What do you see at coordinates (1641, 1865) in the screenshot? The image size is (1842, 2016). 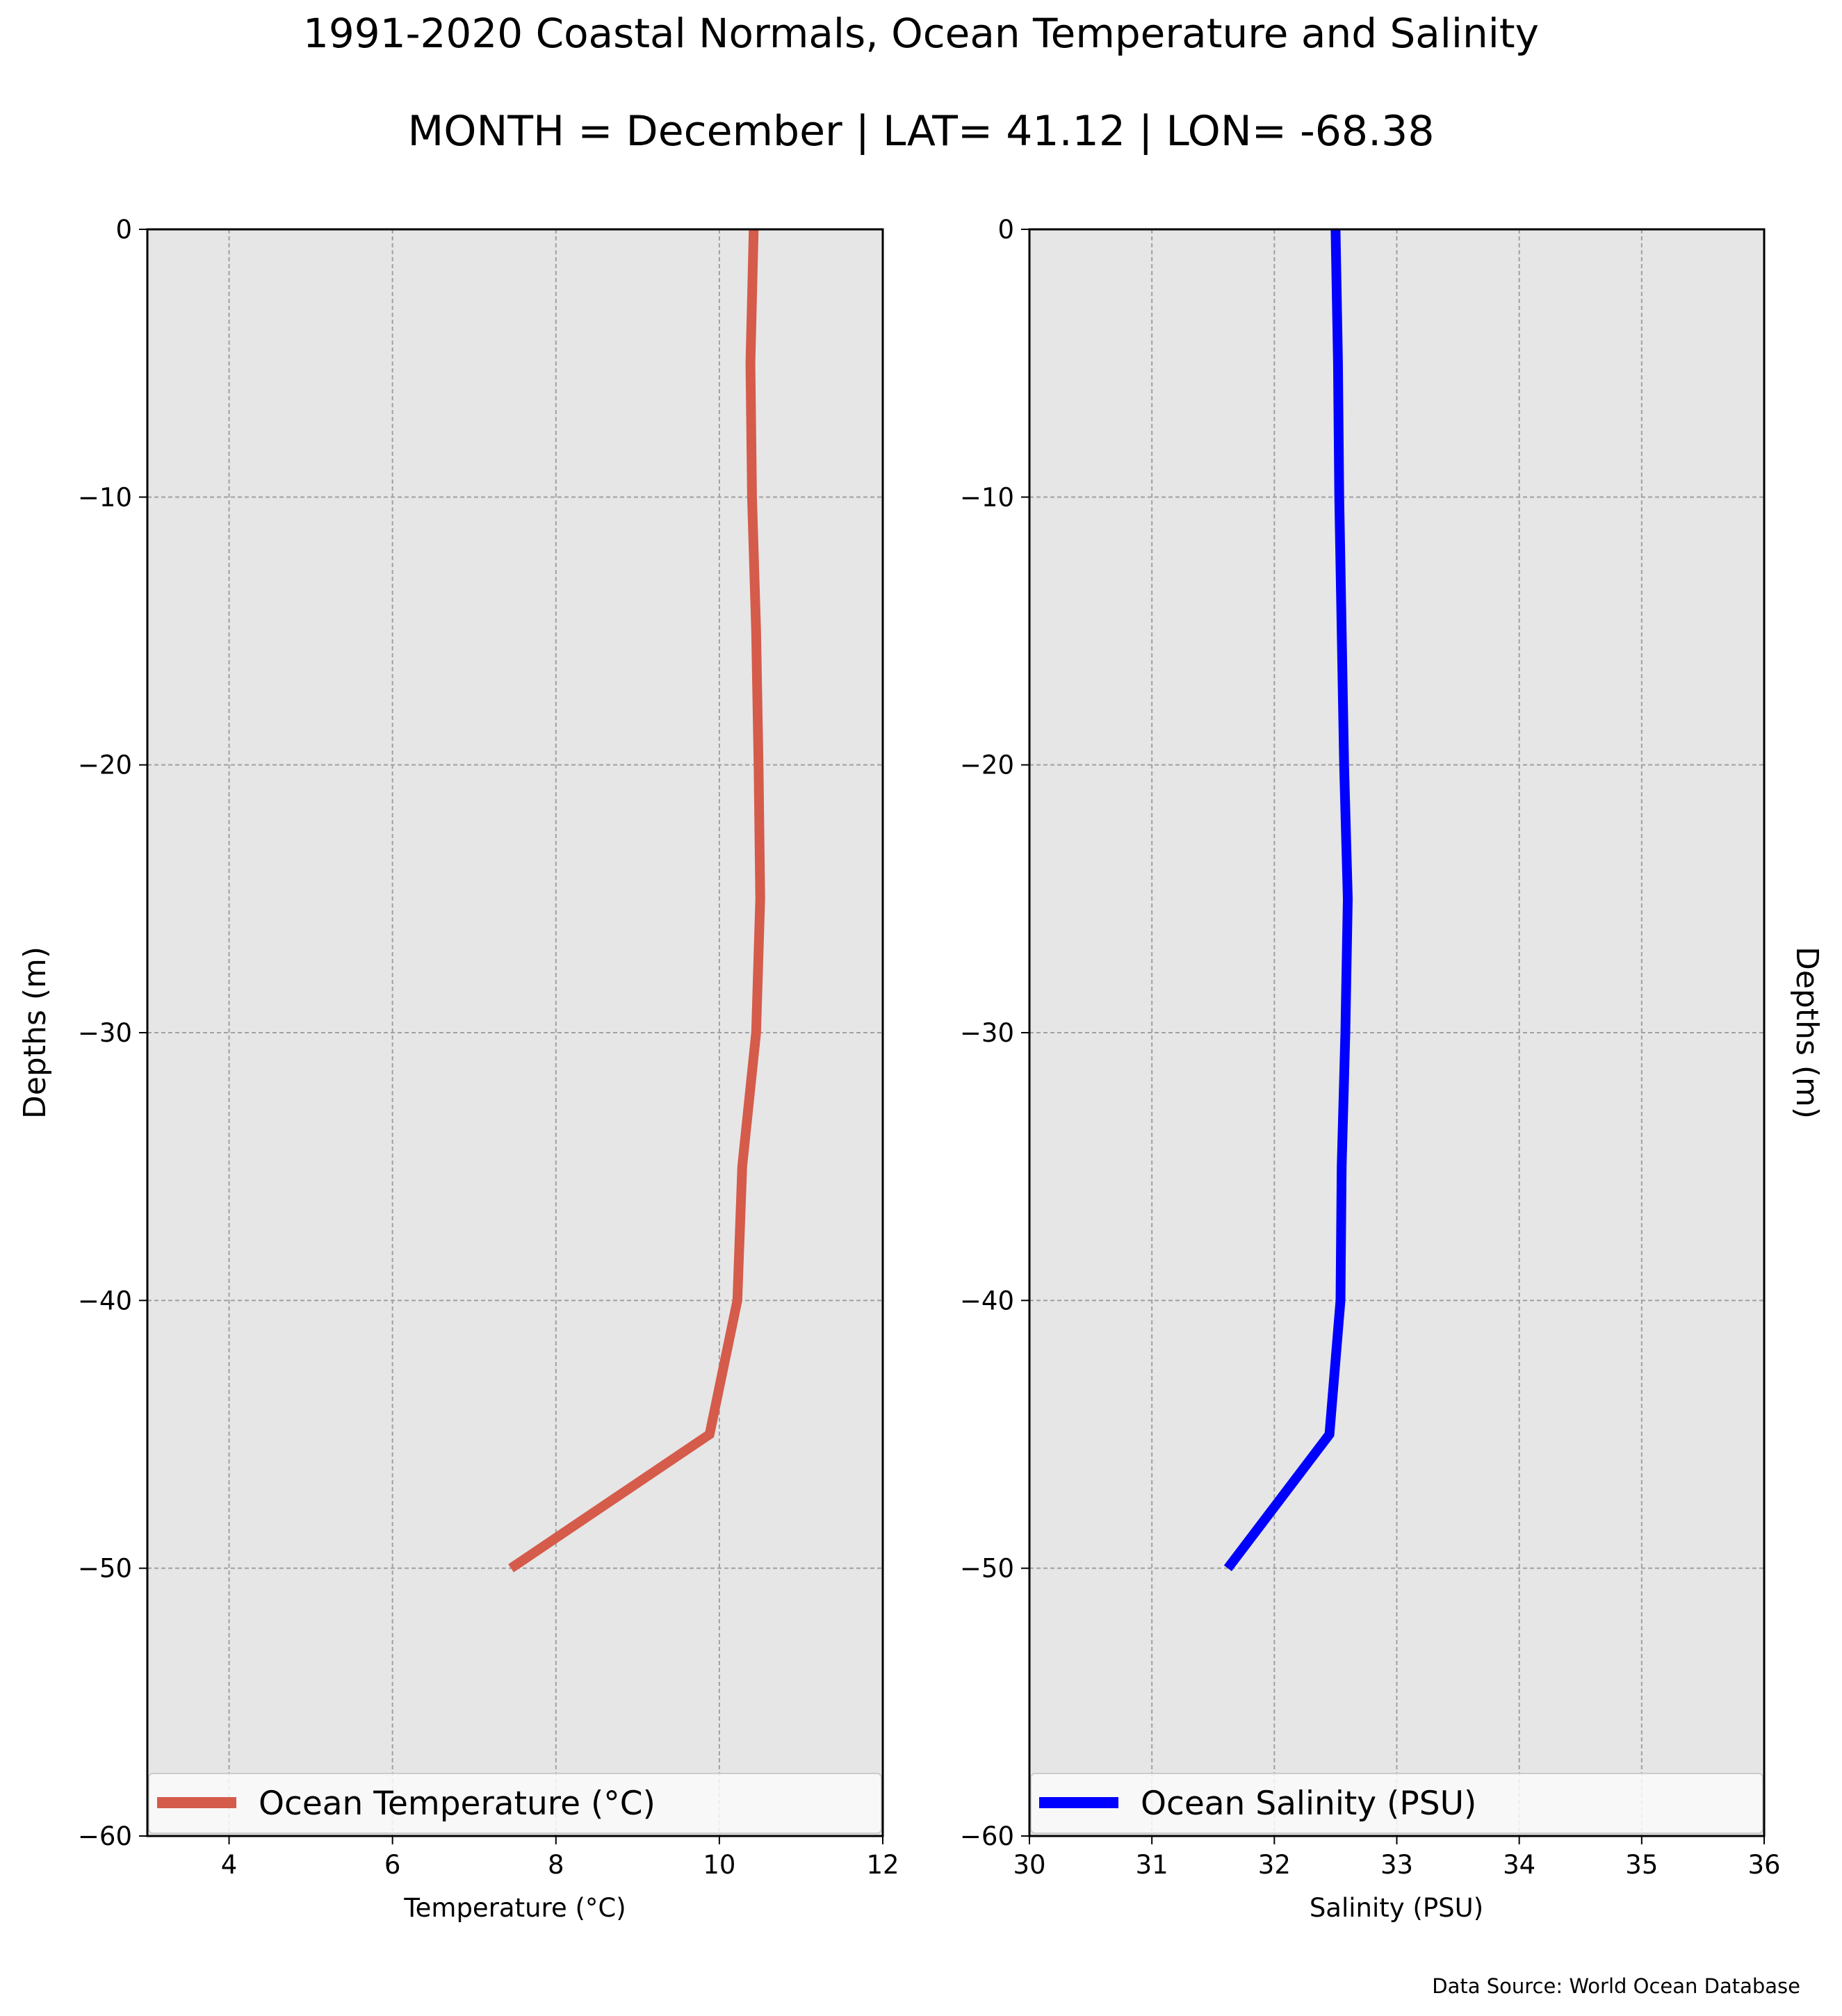 I see `salinity-xtick-label: 35` at bounding box center [1641, 1865].